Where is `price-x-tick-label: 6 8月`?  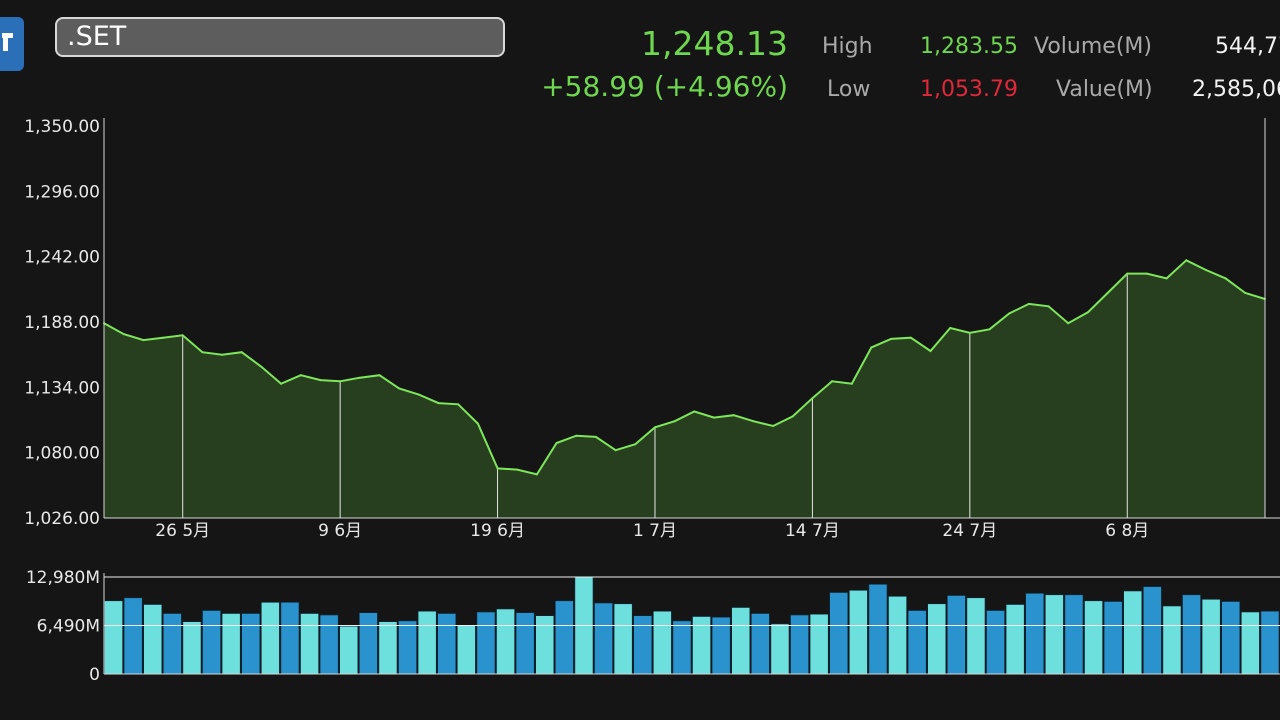 price-x-tick-label: 6 8月 is located at coordinates (1127, 531).